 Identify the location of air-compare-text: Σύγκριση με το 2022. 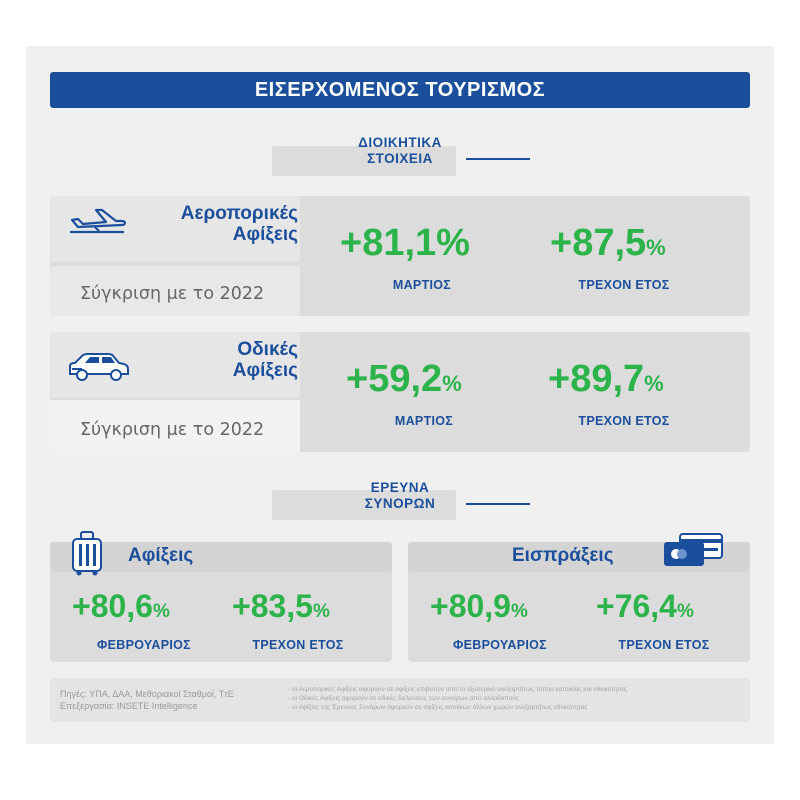
(172, 294).